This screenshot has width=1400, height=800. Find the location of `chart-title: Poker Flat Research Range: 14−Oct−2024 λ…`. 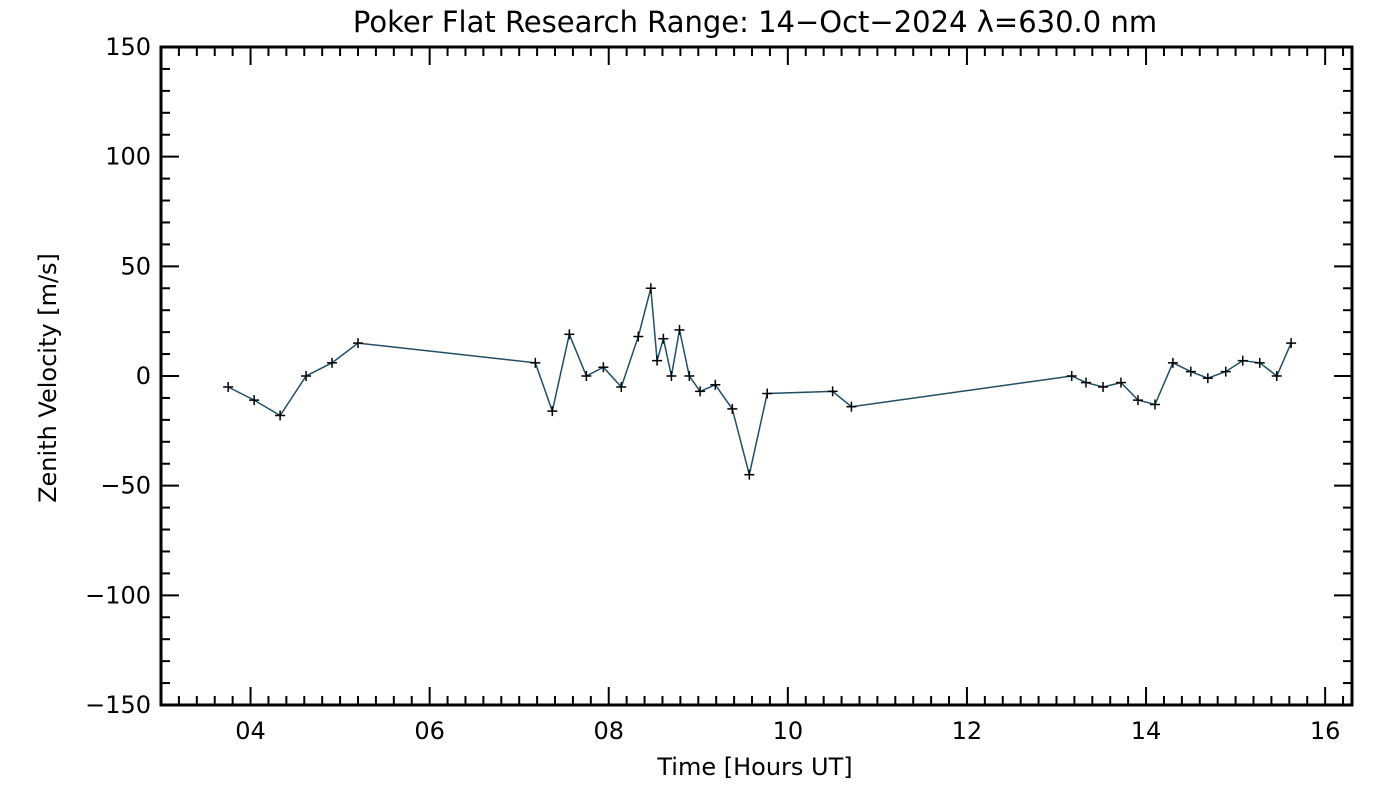

chart-title: Poker Flat Research Range: 14−Oct−2024 λ… is located at coordinates (755, 22).